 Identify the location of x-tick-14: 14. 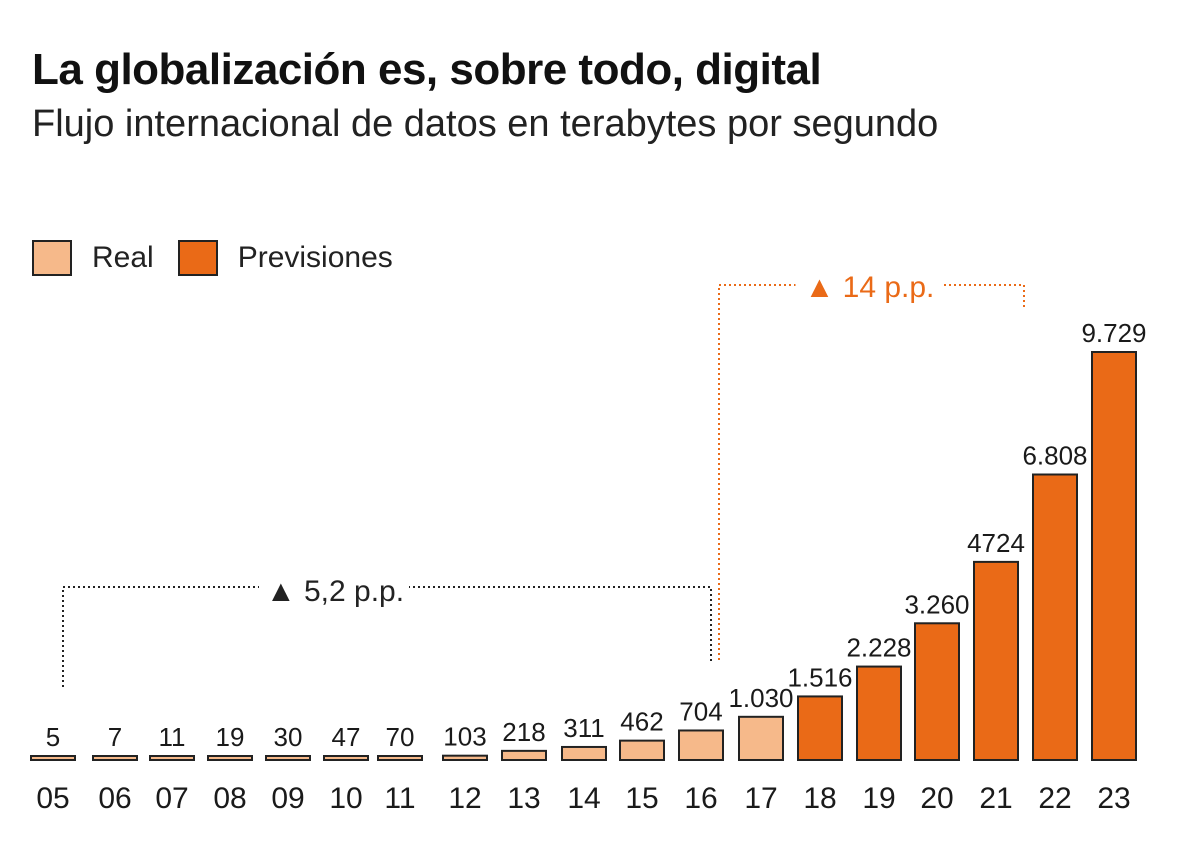
(583, 798).